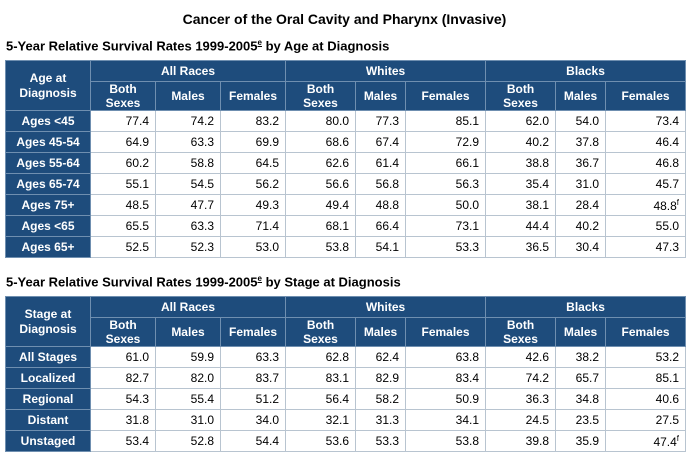 The width and height of the screenshot is (689, 452). What do you see at coordinates (380, 378) in the screenshot?
I see `cell: 82.9` at bounding box center [380, 378].